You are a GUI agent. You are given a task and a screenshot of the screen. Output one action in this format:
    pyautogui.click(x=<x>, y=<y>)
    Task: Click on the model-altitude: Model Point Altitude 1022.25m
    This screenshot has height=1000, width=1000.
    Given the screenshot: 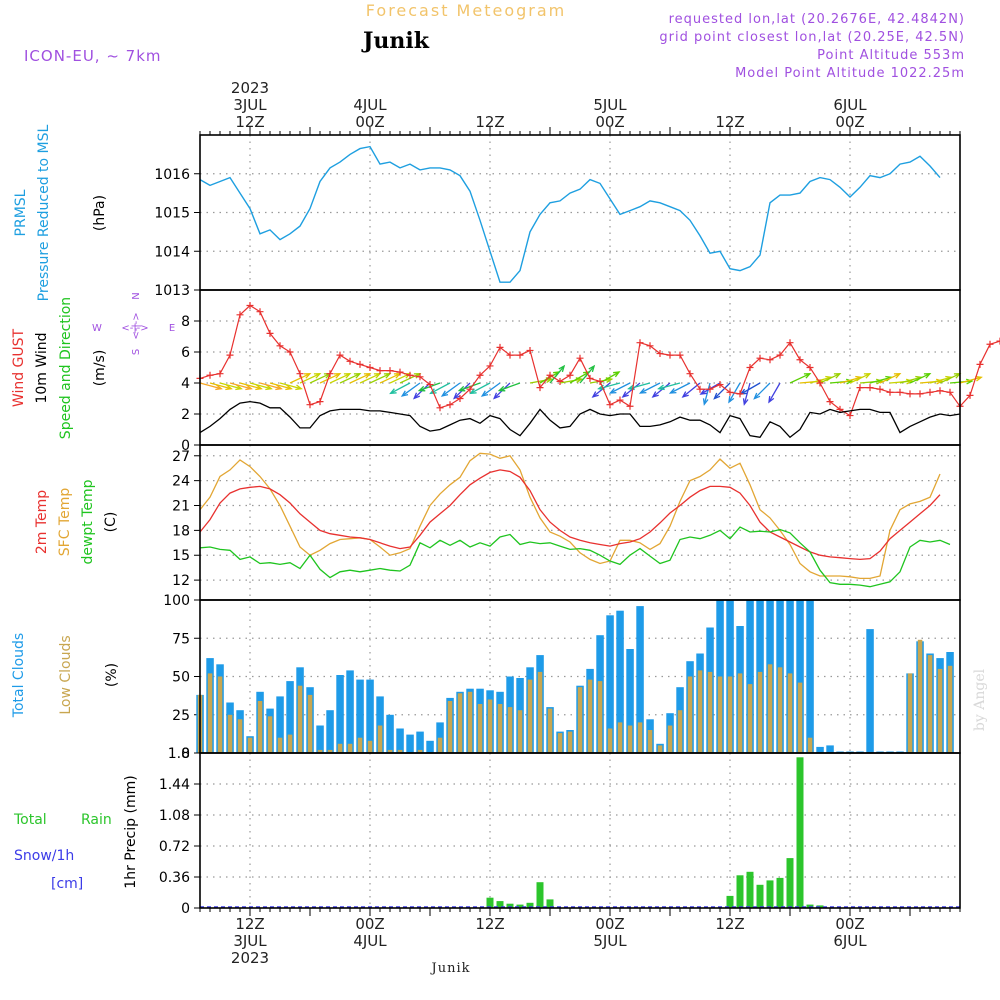 What is the action you would take?
    pyautogui.click(x=850, y=73)
    